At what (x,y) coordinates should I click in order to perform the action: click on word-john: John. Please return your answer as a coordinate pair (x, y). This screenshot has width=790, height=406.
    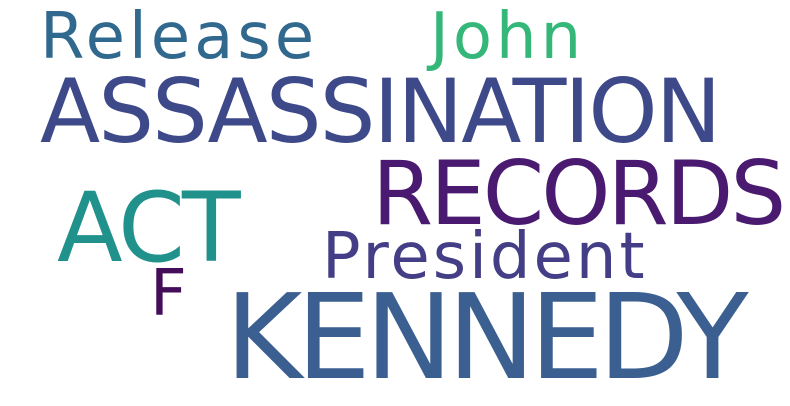
    Looking at the image, I should click on (508, 37).